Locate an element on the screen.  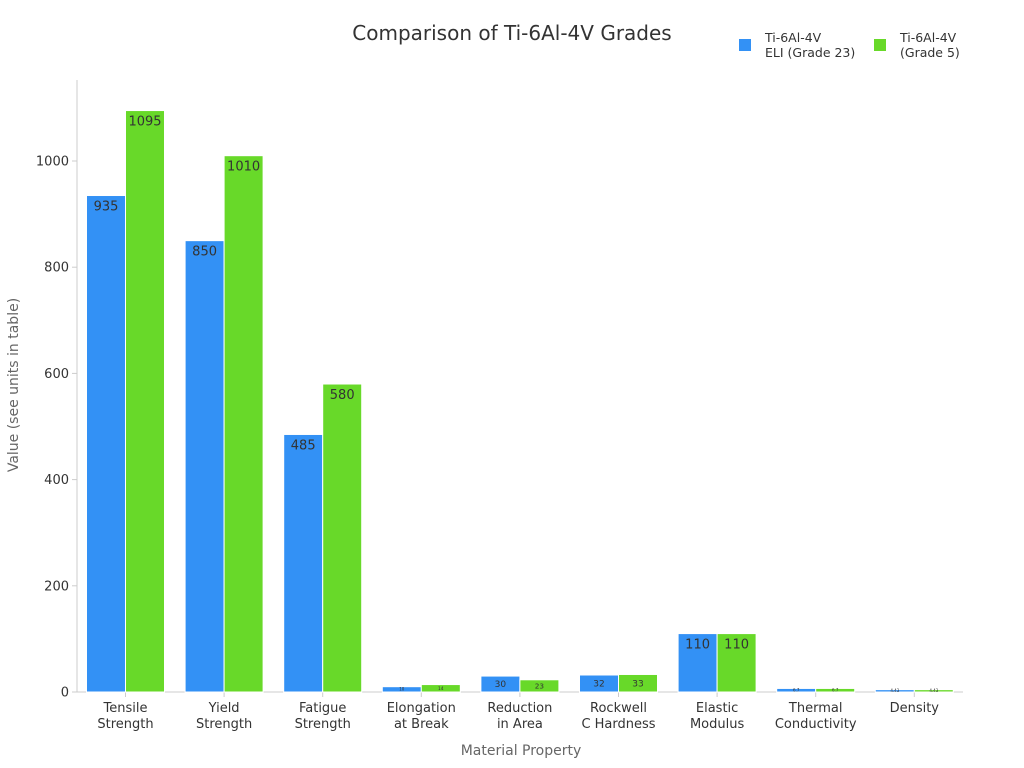
x-tick-label: Reduction in Area is located at coordinates (519, 716).